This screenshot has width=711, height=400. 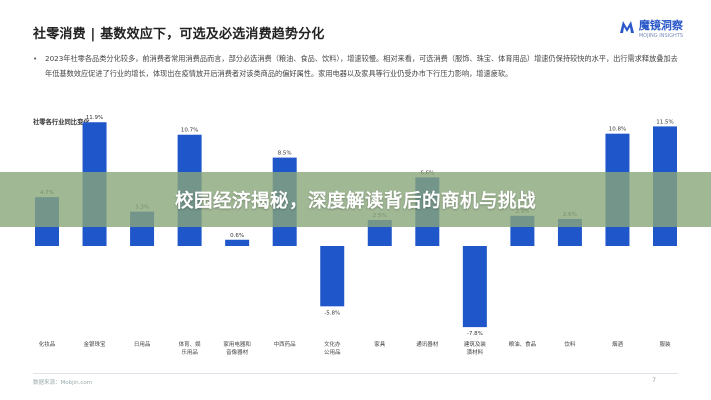 I want to click on logo-text: 魔镜洞察, so click(x=660, y=25).